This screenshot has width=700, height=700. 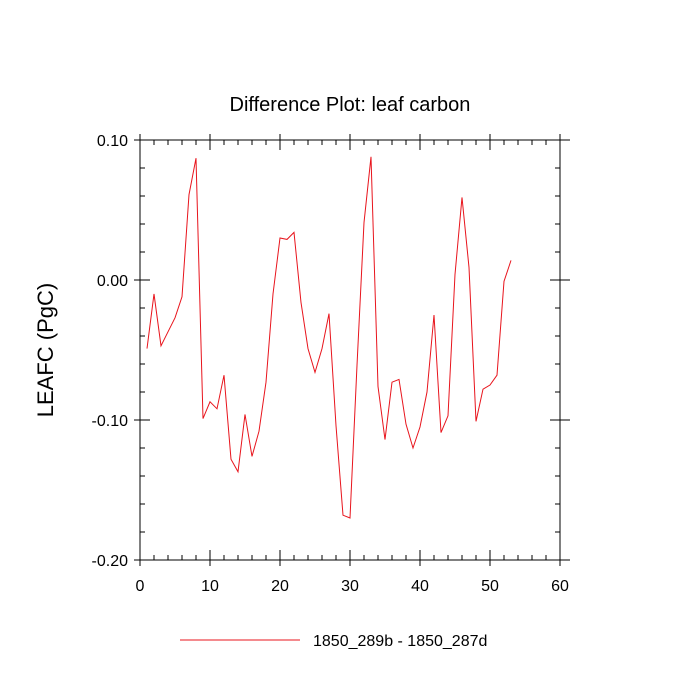 I want to click on x-tick-label: 10, so click(x=210, y=586).